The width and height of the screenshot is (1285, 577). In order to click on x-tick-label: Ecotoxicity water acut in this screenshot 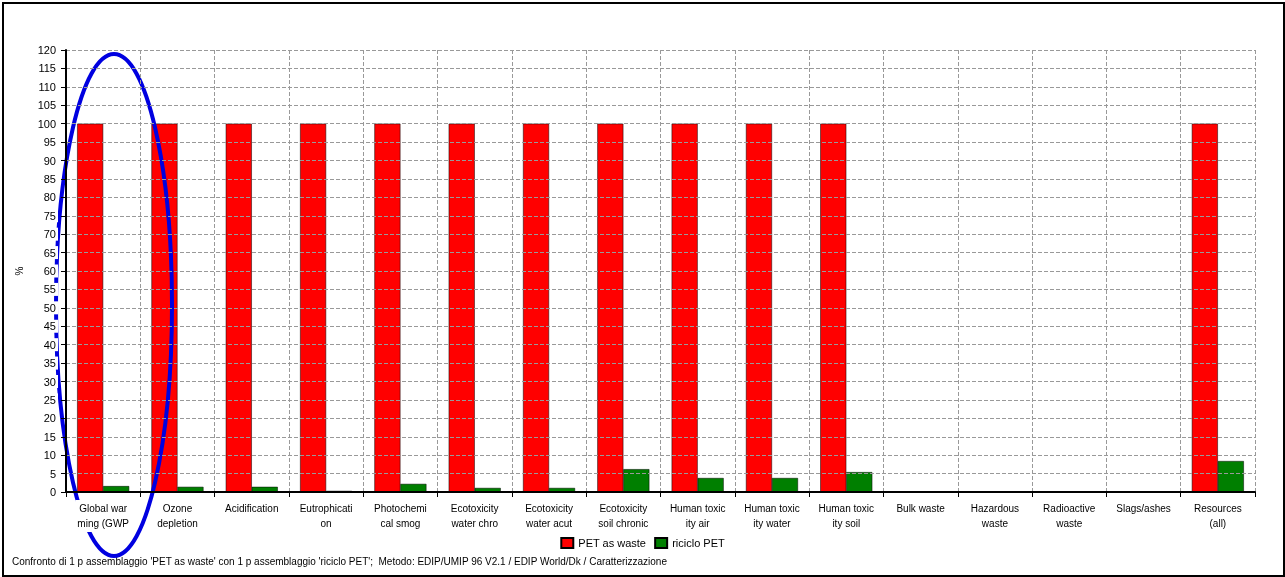, I will do `click(548, 516)`.